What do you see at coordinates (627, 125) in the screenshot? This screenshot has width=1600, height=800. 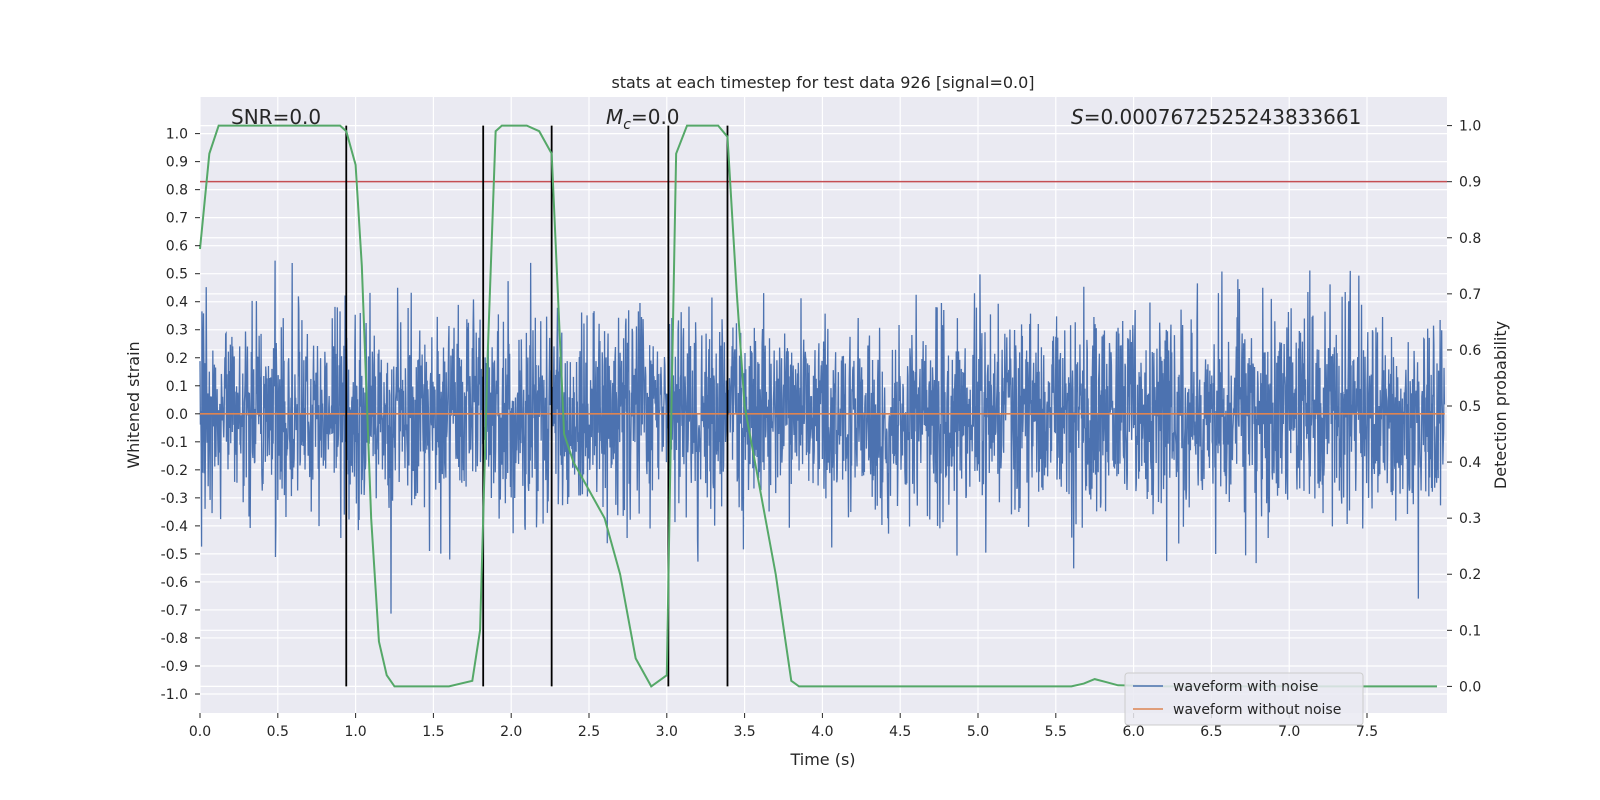 I see `mc-subscript: c` at bounding box center [627, 125].